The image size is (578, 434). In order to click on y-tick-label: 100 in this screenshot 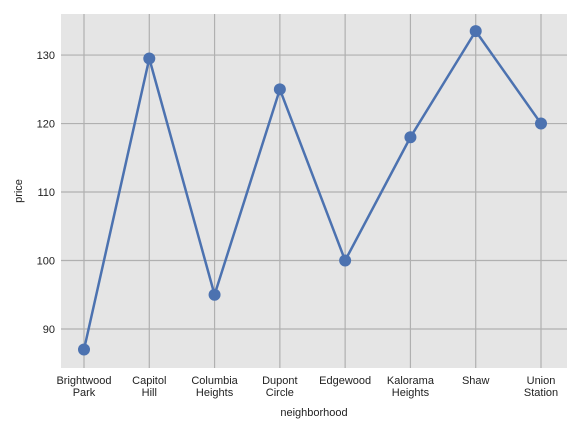, I will do `click(46, 261)`.